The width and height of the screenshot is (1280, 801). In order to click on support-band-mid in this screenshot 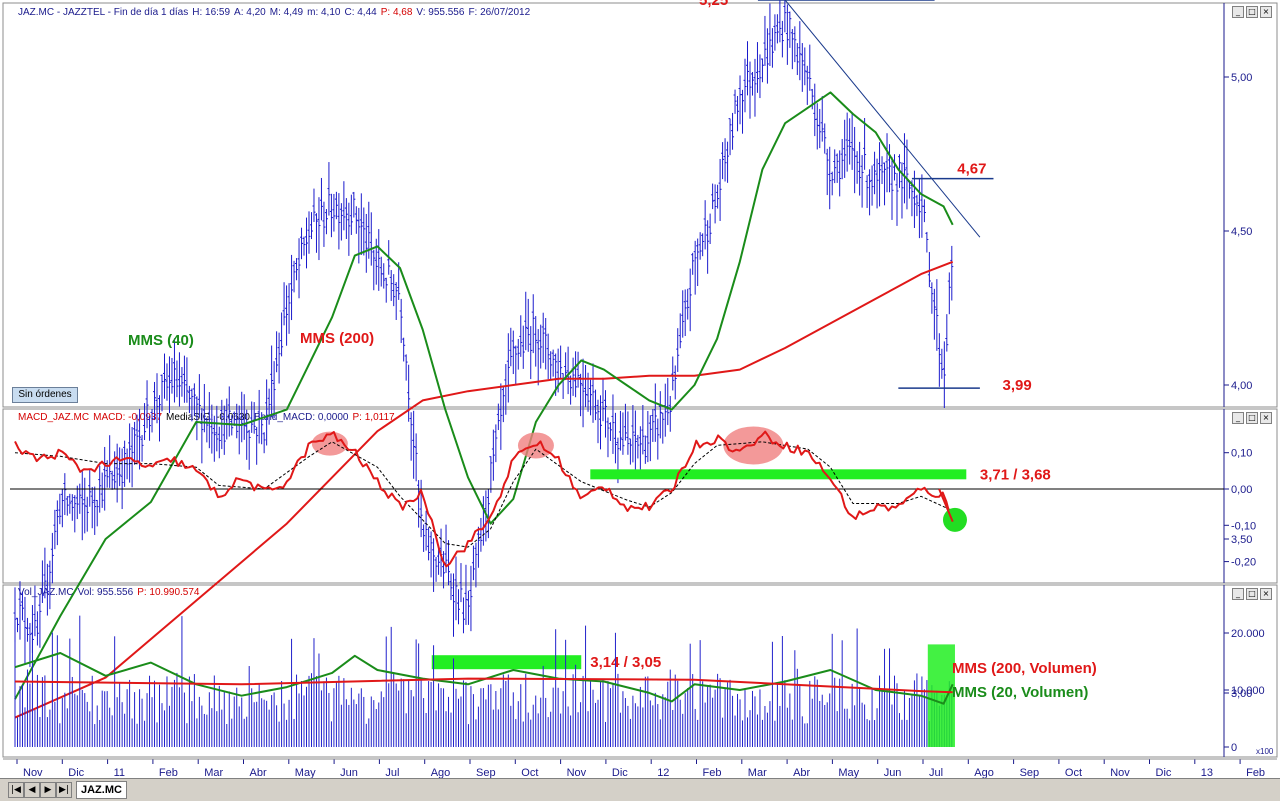, I will do `click(778, 474)`.